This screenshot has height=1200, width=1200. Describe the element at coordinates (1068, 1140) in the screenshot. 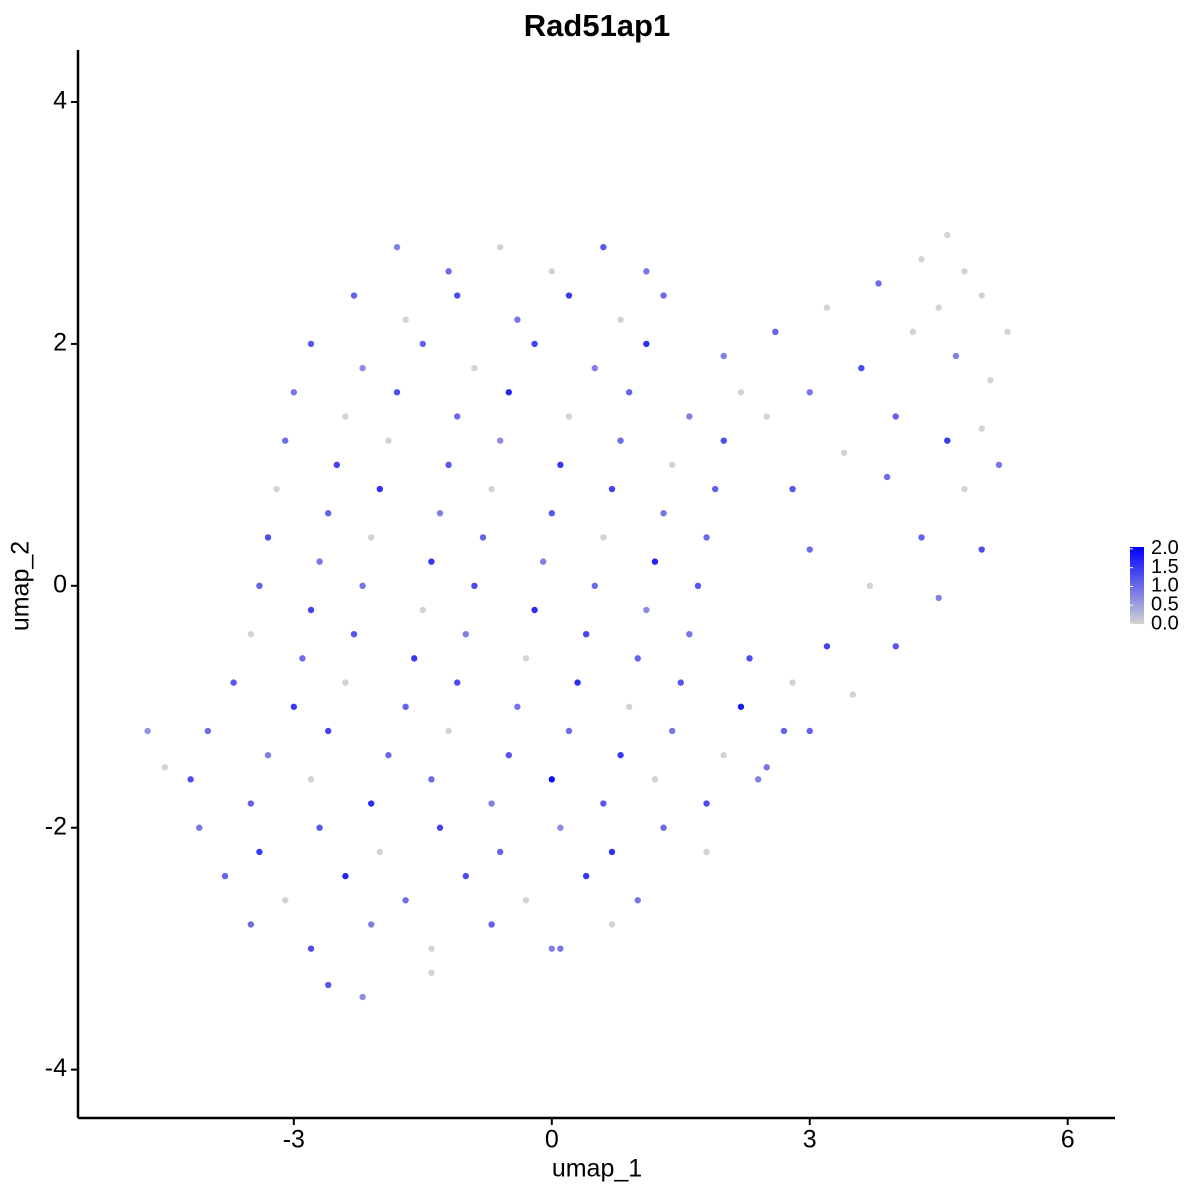

I see `x-tick-label: 6` at that location.